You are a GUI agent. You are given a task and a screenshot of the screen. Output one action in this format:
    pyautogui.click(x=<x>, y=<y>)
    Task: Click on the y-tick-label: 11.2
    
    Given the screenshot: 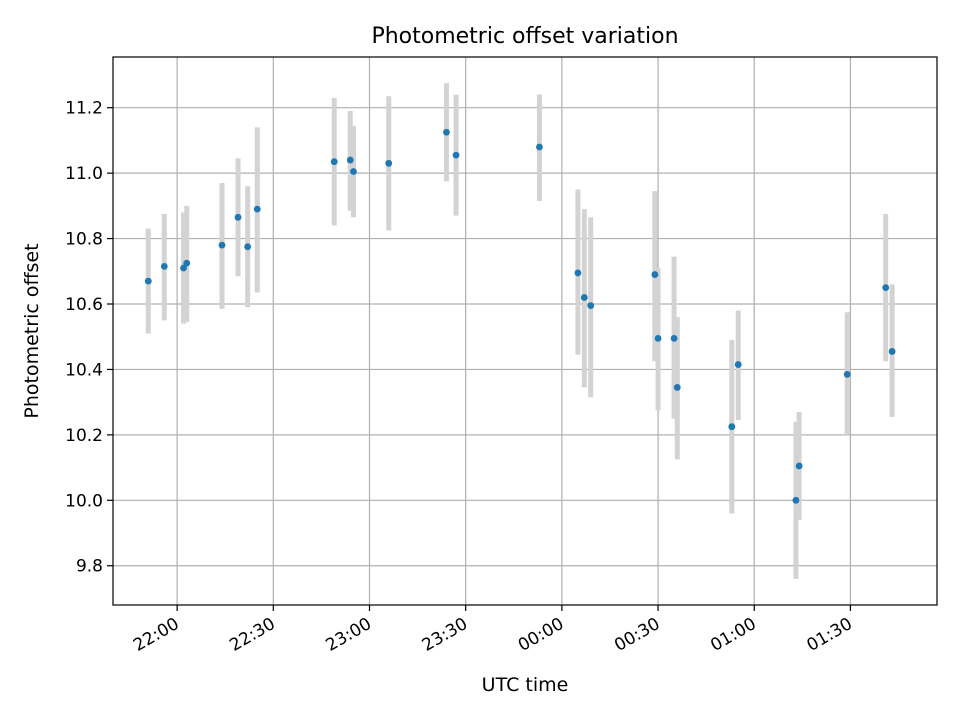 What is the action you would take?
    pyautogui.click(x=84, y=109)
    